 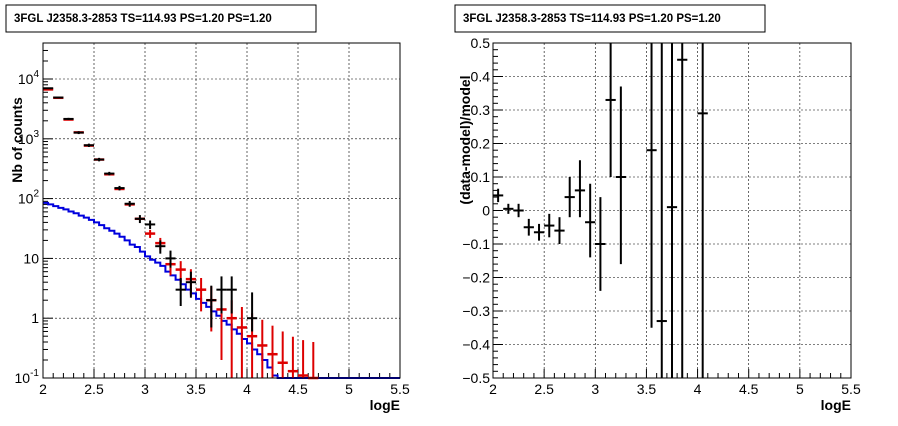 What do you see at coordinates (647, 389) in the screenshot?
I see `right-xtick-label: 3.5` at bounding box center [647, 389].